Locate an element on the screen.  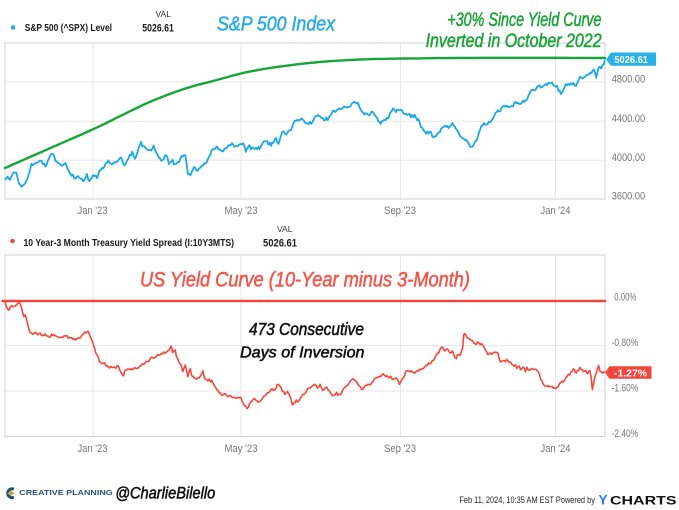
svg-text: Inverted in October 2022 is located at coordinates (514, 41).